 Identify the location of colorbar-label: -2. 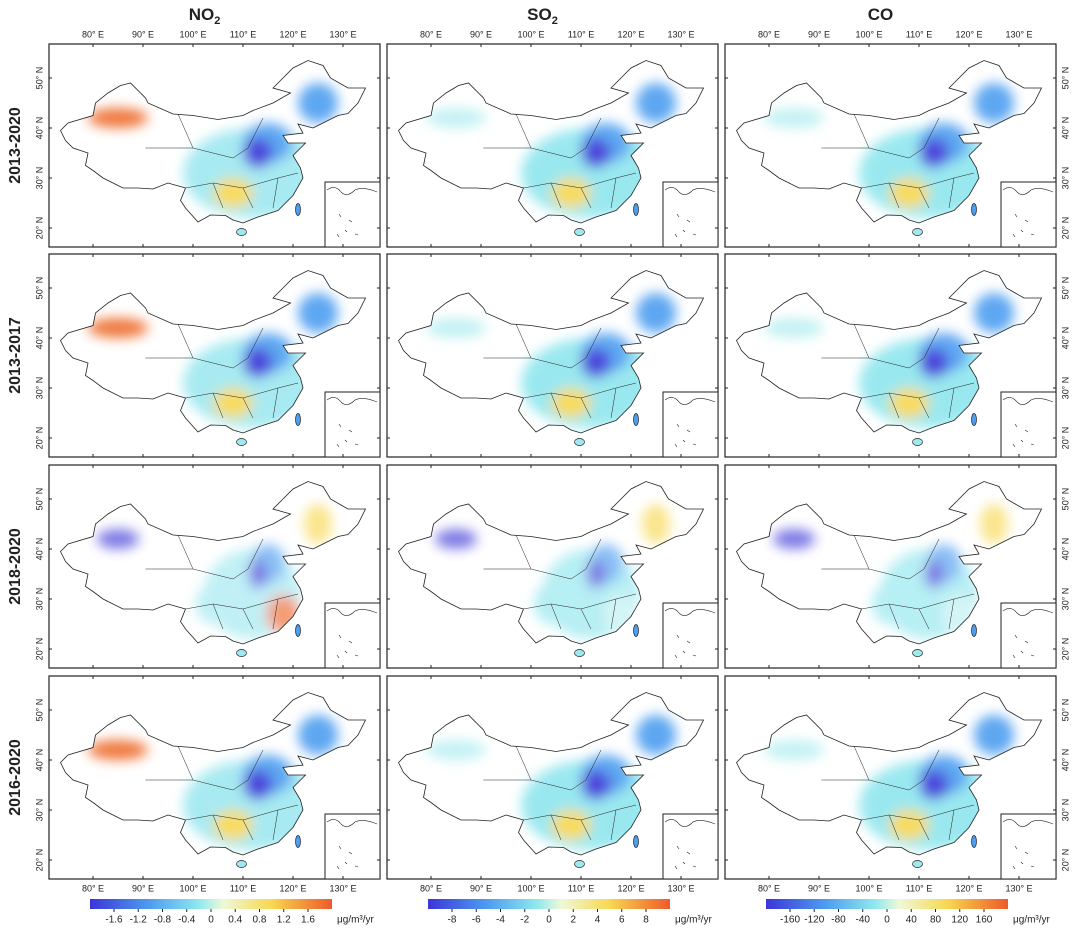
(524, 920).